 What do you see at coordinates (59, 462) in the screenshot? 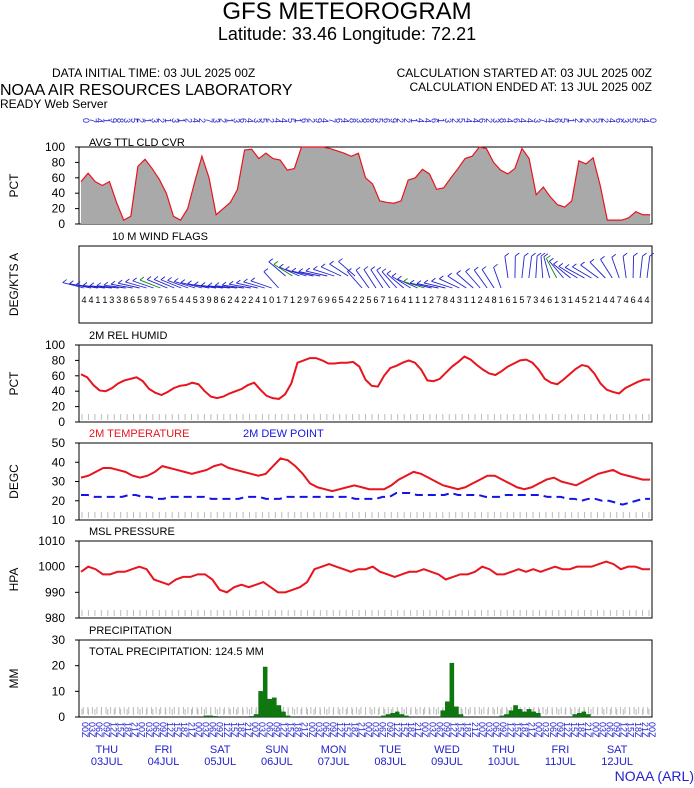
I see `y-tick-label: 40` at bounding box center [59, 462].